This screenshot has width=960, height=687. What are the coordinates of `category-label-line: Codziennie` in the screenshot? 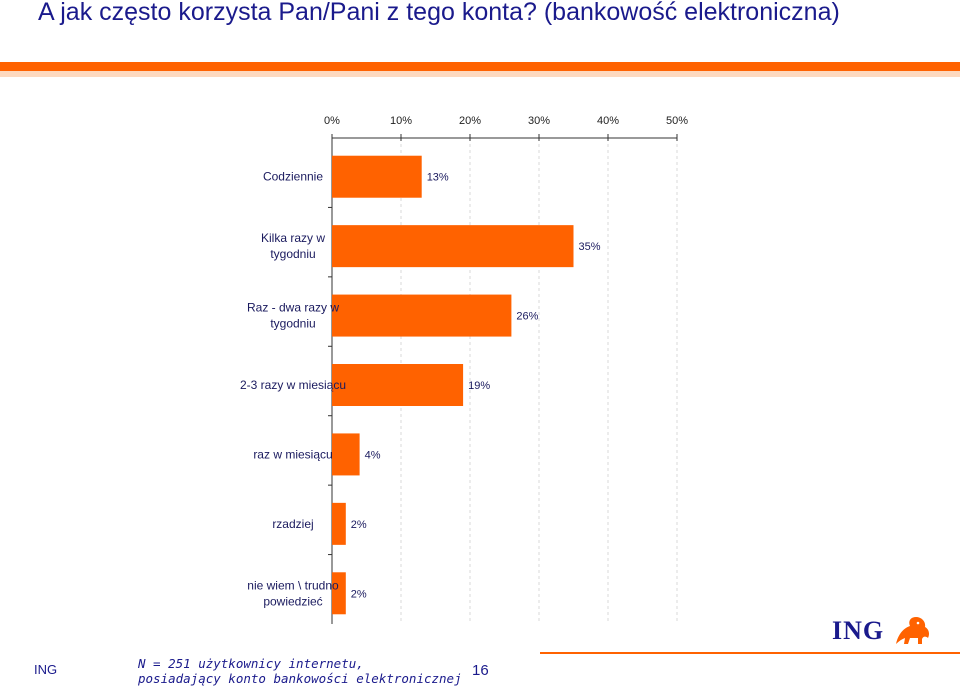 It's located at (293, 177).